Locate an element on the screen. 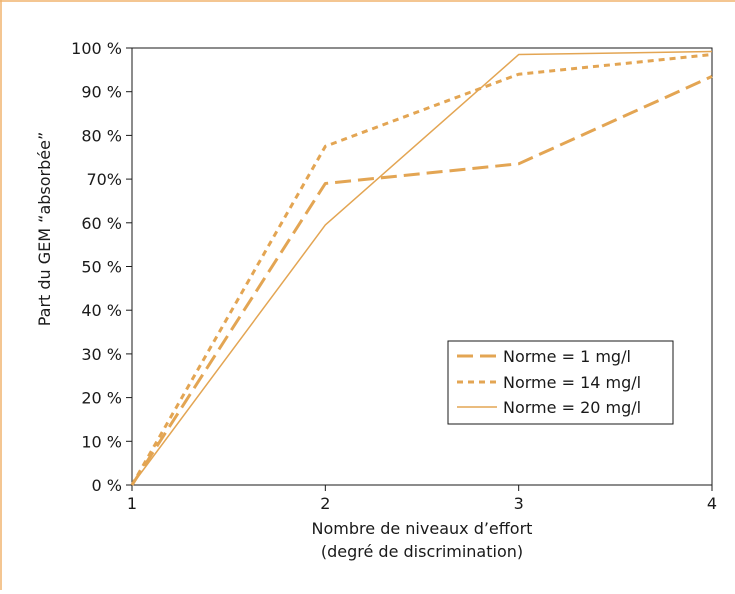  y-tick-label: 70% is located at coordinates (104, 179).